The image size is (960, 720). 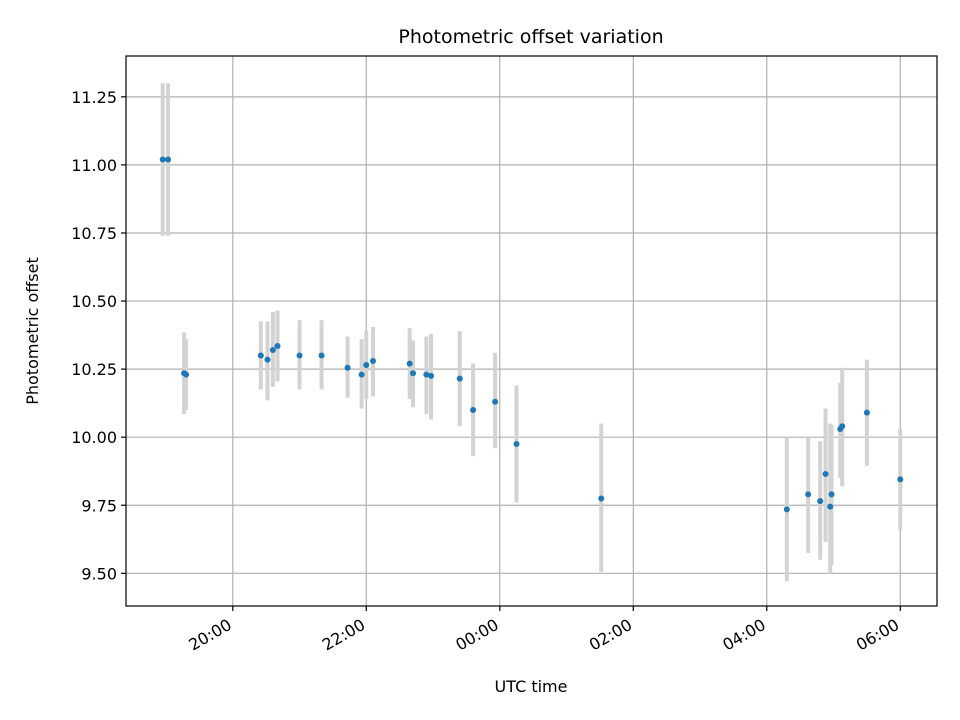 I want to click on chart-title: Photometric offset variation, so click(x=530, y=37).